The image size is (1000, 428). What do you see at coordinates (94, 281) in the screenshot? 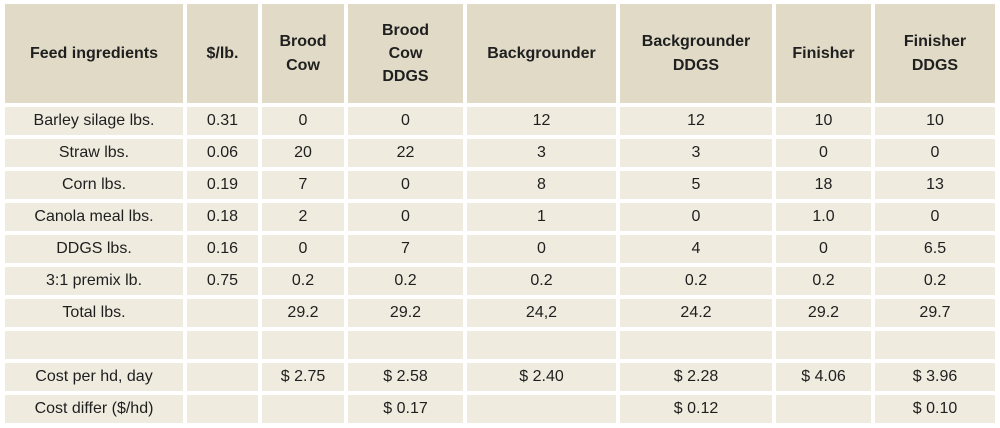
I see `row-label-cell: 3:1 premix lb.` at bounding box center [94, 281].